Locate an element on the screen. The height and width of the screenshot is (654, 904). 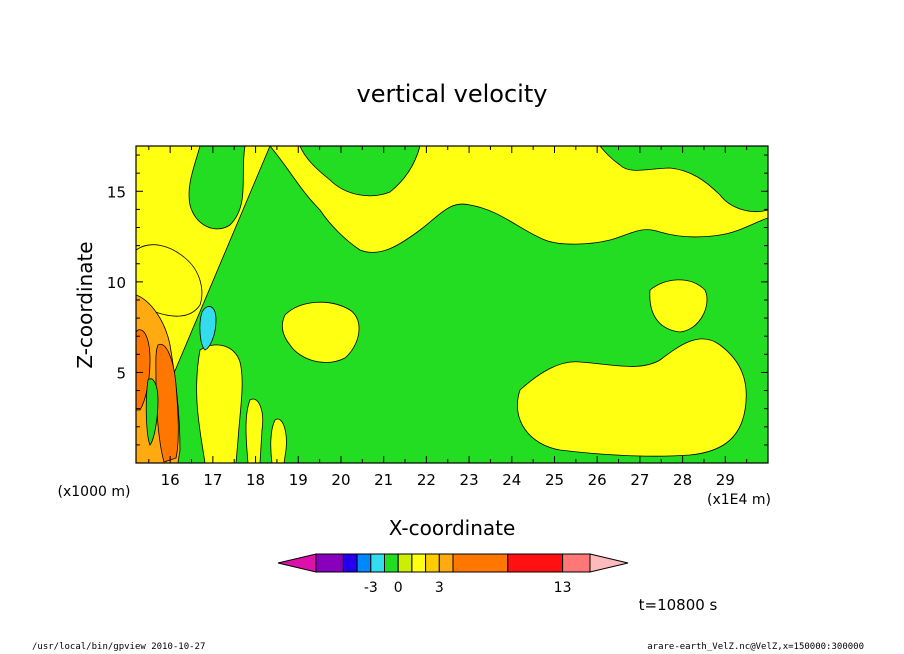
x-tick-label: 19 is located at coordinates (298, 480).